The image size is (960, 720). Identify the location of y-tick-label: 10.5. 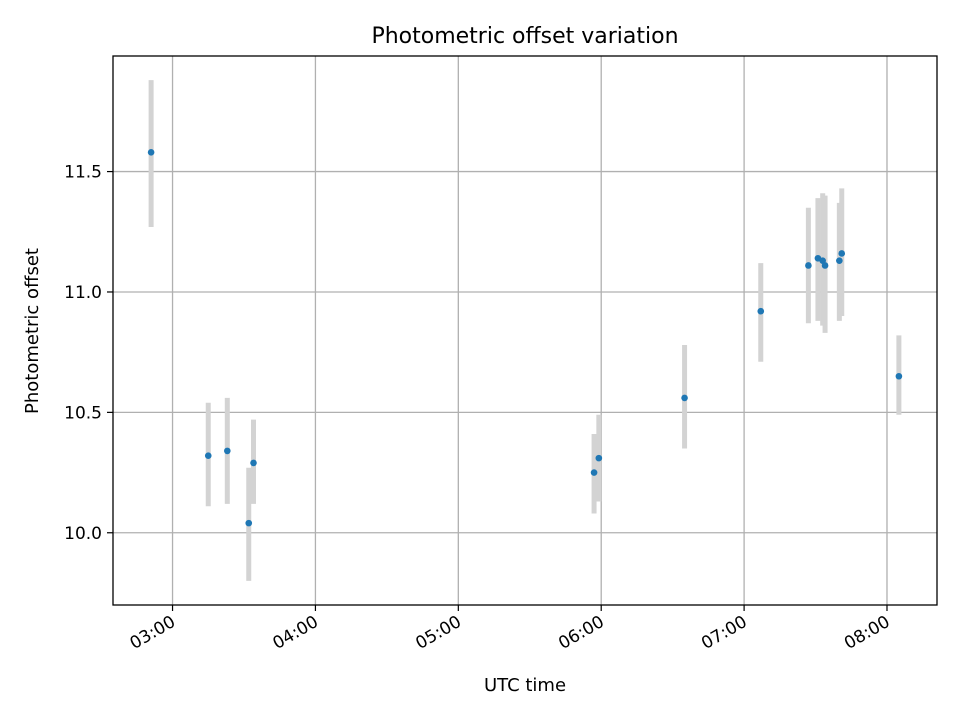
(83, 413).